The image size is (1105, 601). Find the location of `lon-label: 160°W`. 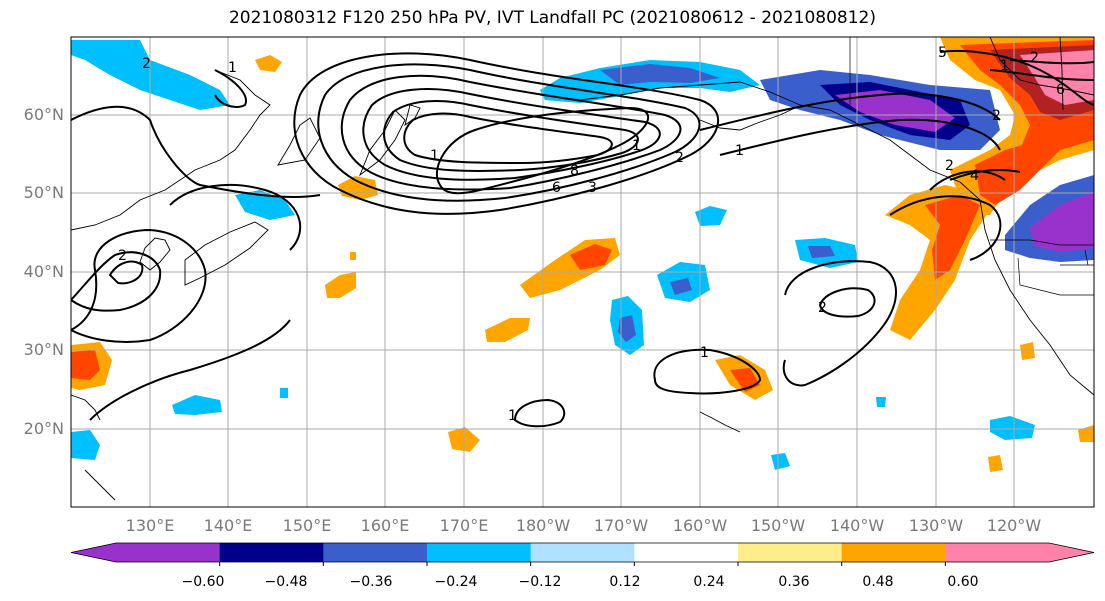

lon-label: 160°W is located at coordinates (700, 525).